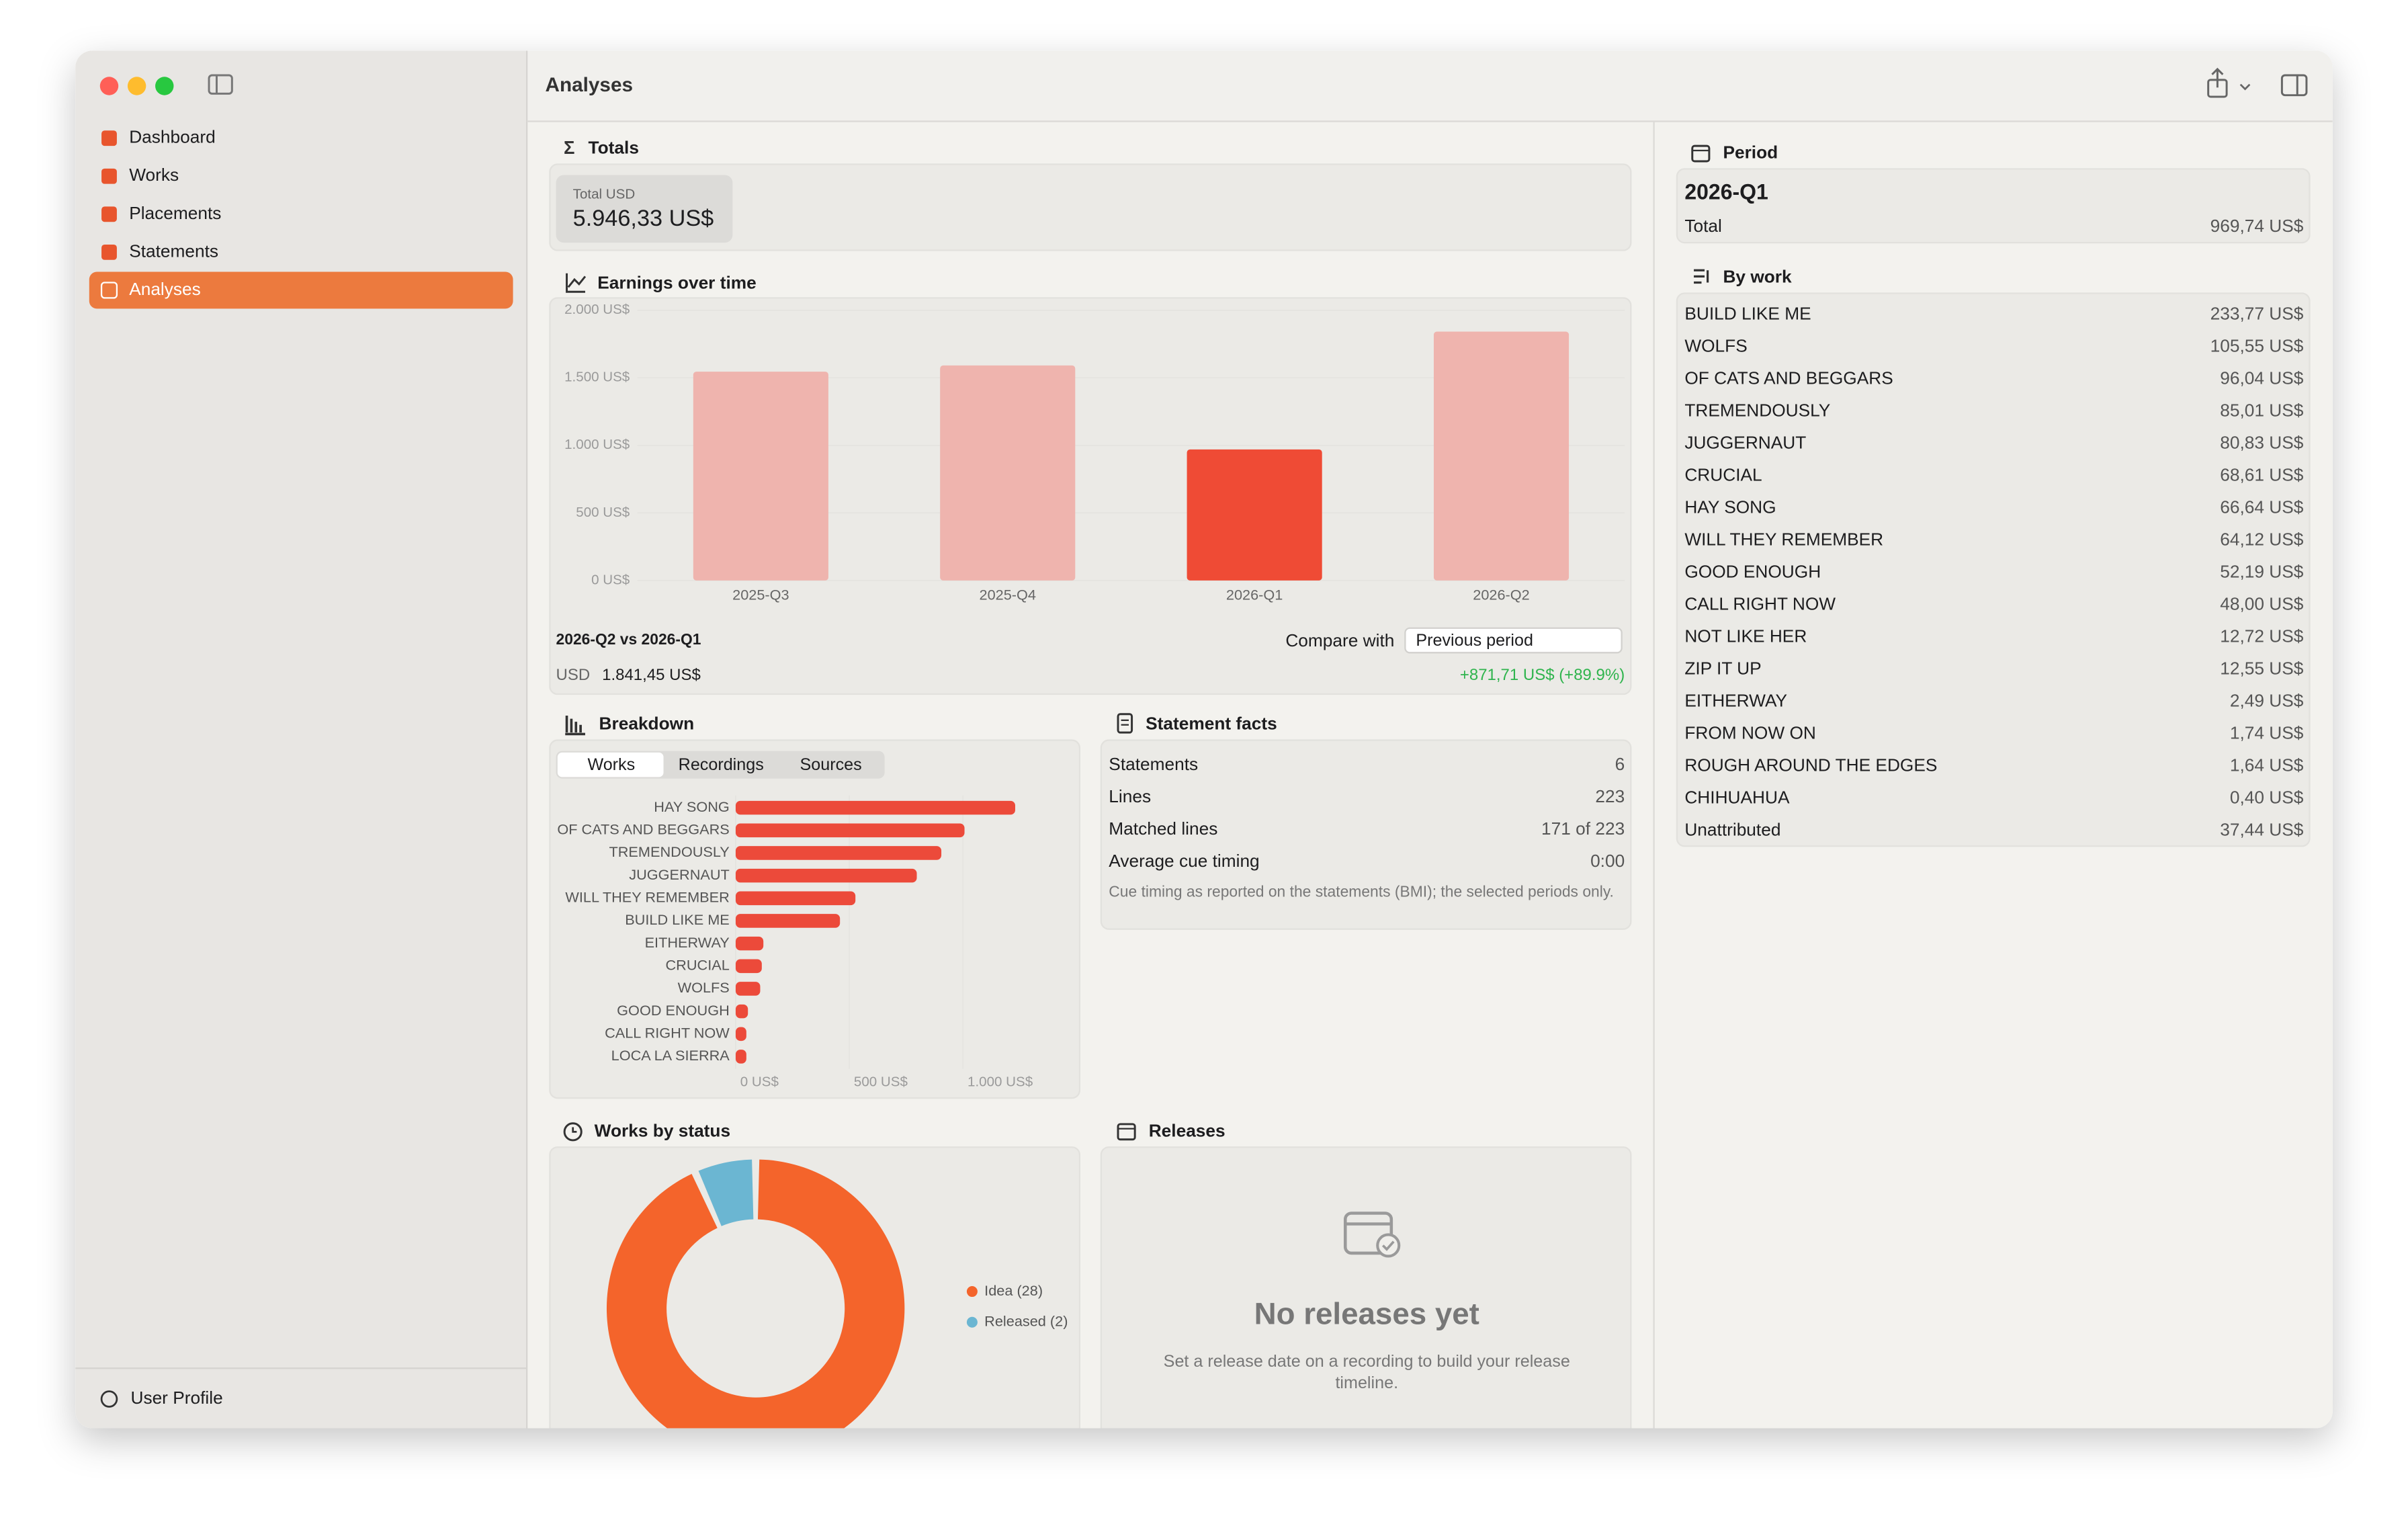 Image resolution: width=2408 pixels, height=1528 pixels. Describe the element at coordinates (1735, 700) in the screenshot. I see `work-name: EITHERWAY` at that location.